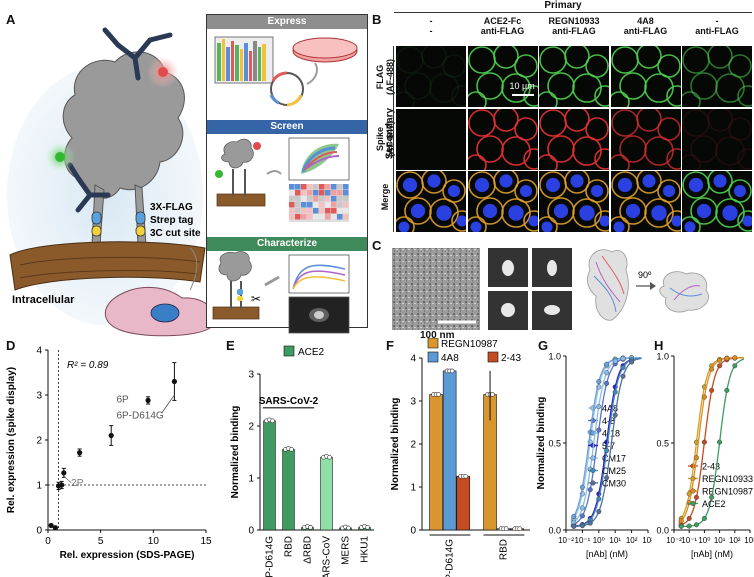  What do you see at coordinates (287, 22) in the screenshot?
I see `workflow-express-header: Express` at bounding box center [287, 22].